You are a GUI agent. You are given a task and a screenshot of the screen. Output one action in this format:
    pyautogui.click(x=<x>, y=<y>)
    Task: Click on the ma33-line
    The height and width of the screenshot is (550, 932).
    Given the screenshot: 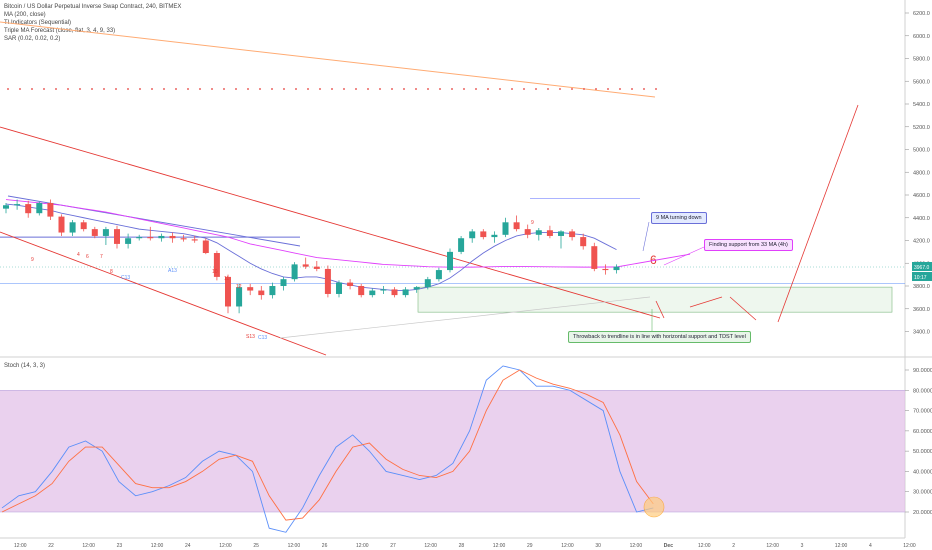 What is the action you would take?
    pyautogui.click(x=311, y=233)
    